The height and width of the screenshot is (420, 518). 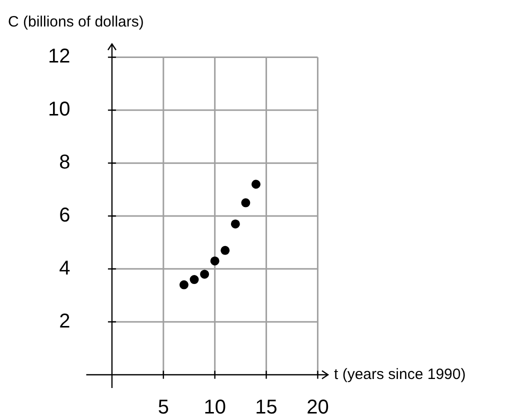 What do you see at coordinates (59, 57) in the screenshot?
I see `y-tick-label: 12` at bounding box center [59, 57].